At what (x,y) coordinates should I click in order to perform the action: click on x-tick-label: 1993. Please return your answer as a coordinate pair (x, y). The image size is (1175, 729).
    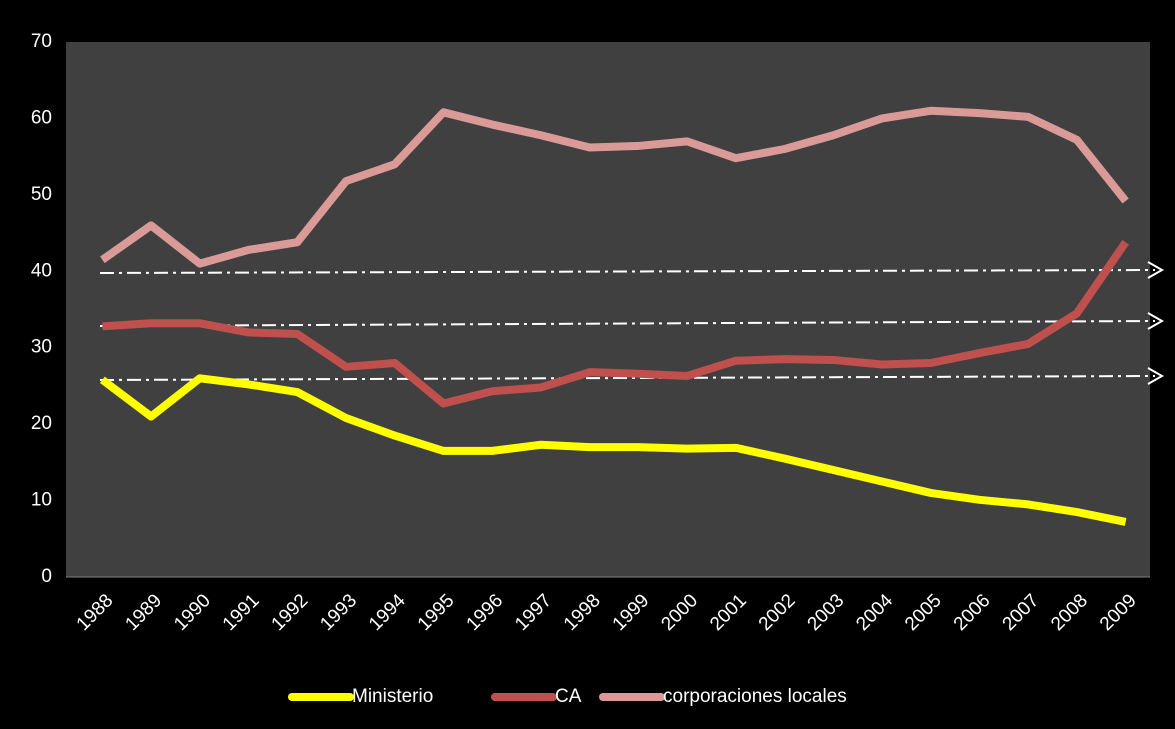
    Looking at the image, I should click on (338, 612).